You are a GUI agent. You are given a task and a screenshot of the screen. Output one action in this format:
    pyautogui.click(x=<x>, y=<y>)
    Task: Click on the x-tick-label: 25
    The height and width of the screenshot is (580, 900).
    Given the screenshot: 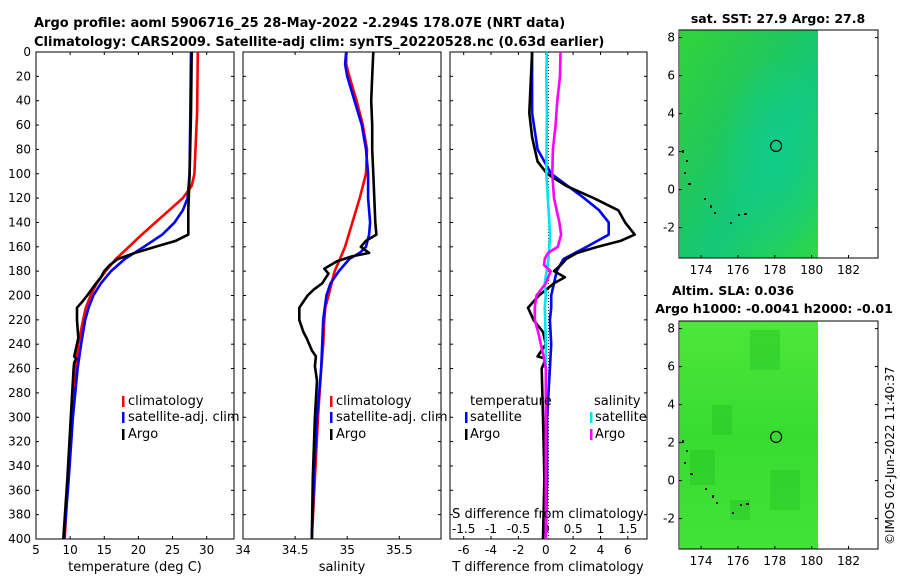 What is the action you would take?
    pyautogui.click(x=172, y=550)
    